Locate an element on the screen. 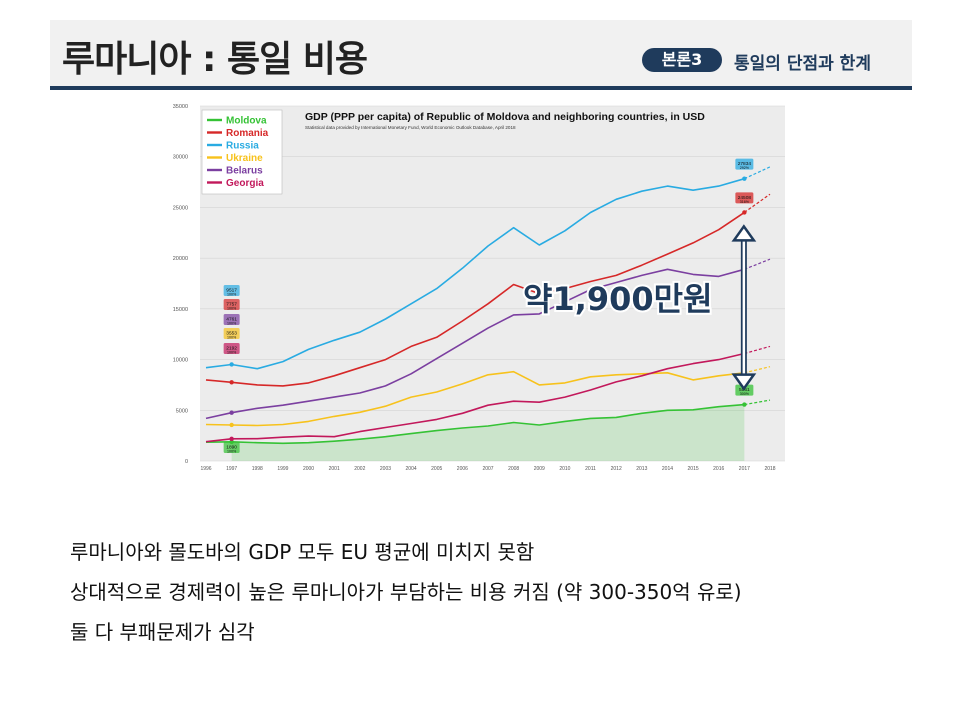 The height and width of the screenshot is (720, 960). point-end-romania is located at coordinates (744, 212).